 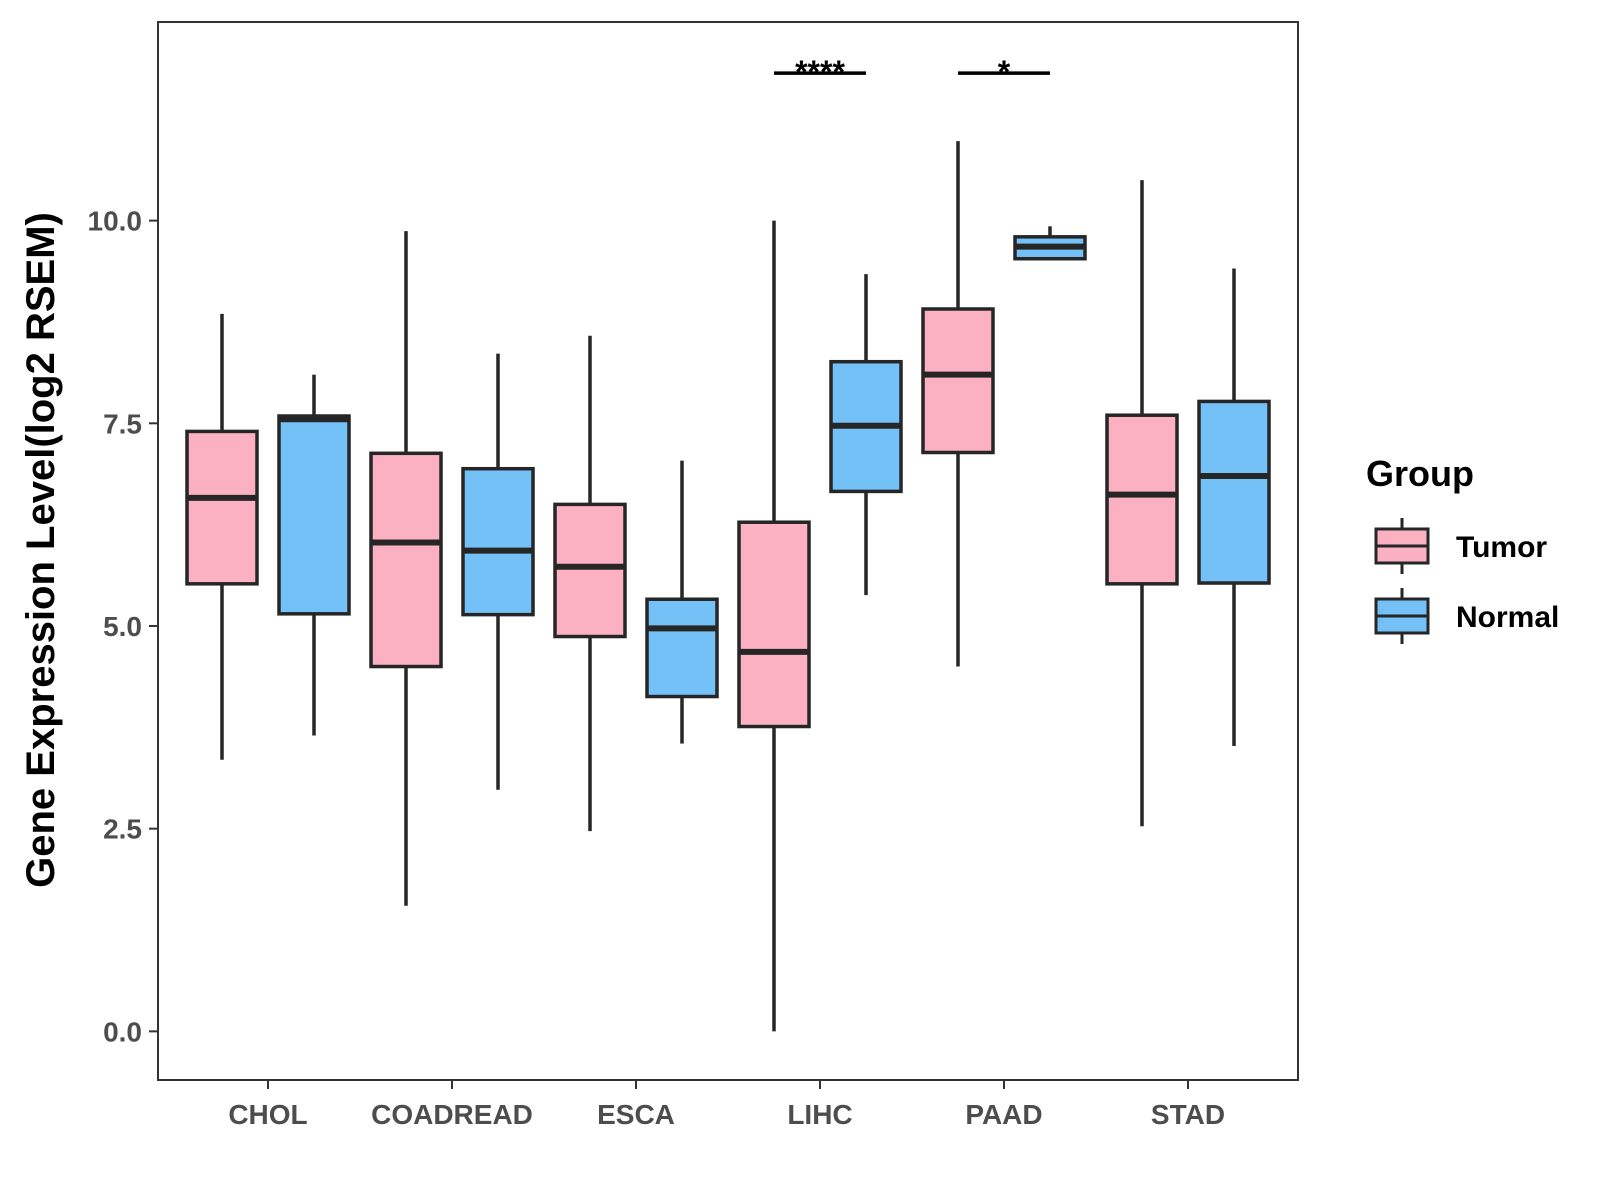 I want to click on x-tick-label-paad: PAAD, so click(x=1003, y=1114).